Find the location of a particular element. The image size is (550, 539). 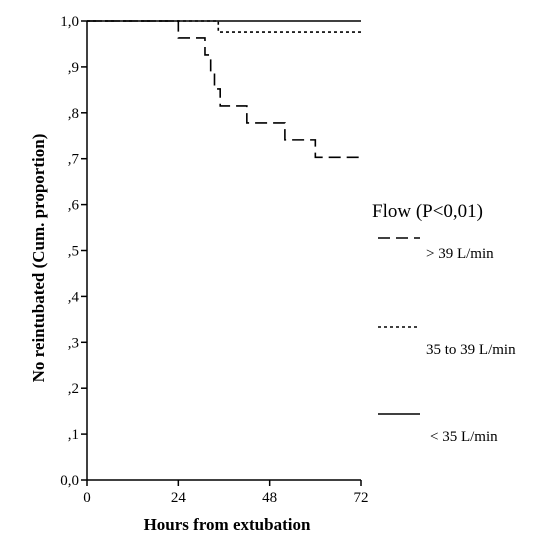

x-axis-title: Hours from extubation is located at coordinates (227, 524).